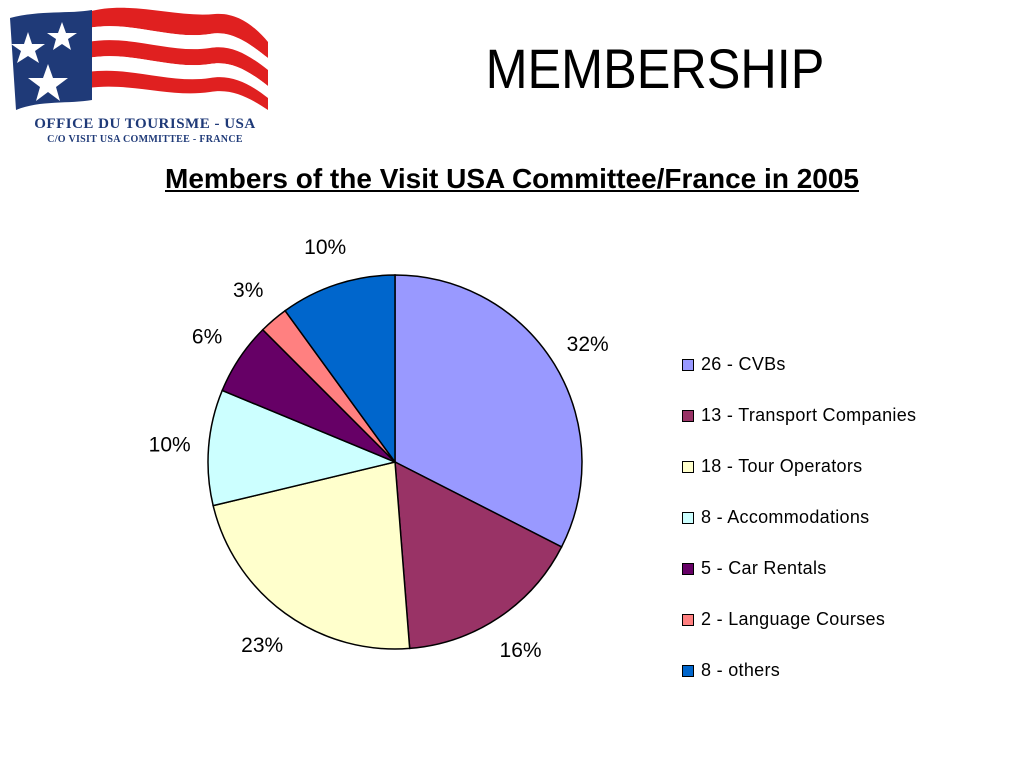 This screenshot has width=1024, height=768. What do you see at coordinates (139, 58) in the screenshot?
I see `flag-emblem` at bounding box center [139, 58].